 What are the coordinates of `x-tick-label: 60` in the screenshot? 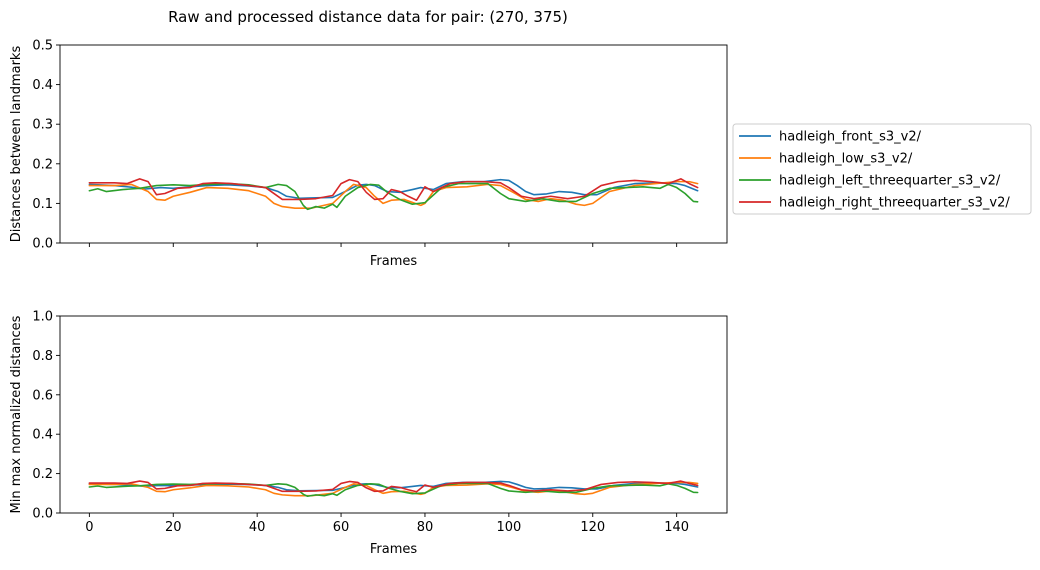 It's located at (341, 527).